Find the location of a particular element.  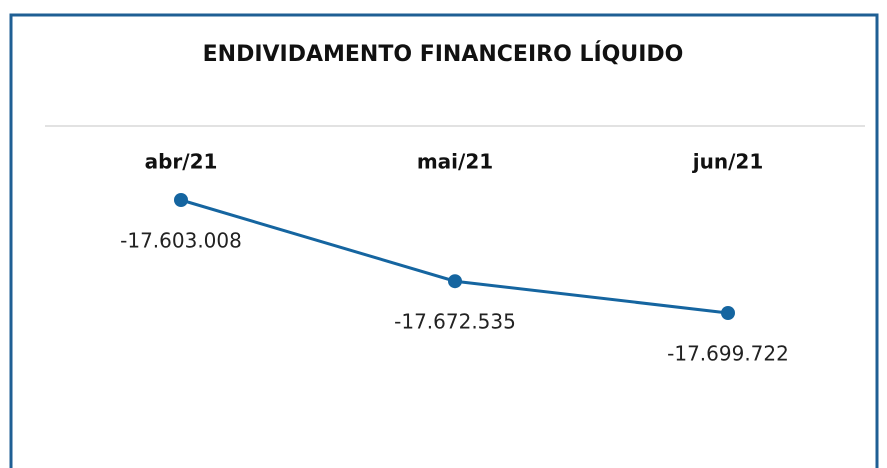

x-tick-label: abr/21 is located at coordinates (181, 162).